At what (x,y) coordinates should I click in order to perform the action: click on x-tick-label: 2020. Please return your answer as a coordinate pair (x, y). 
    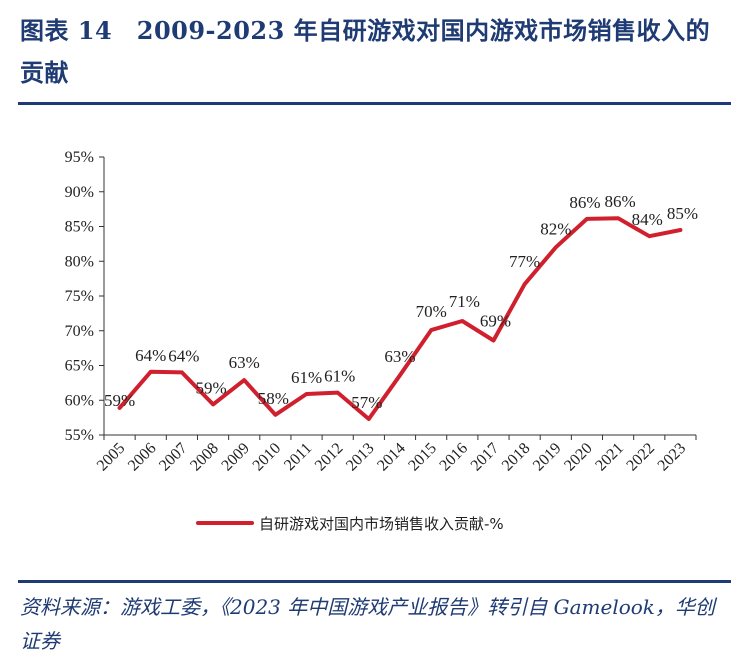
    Looking at the image, I should click on (578, 457).